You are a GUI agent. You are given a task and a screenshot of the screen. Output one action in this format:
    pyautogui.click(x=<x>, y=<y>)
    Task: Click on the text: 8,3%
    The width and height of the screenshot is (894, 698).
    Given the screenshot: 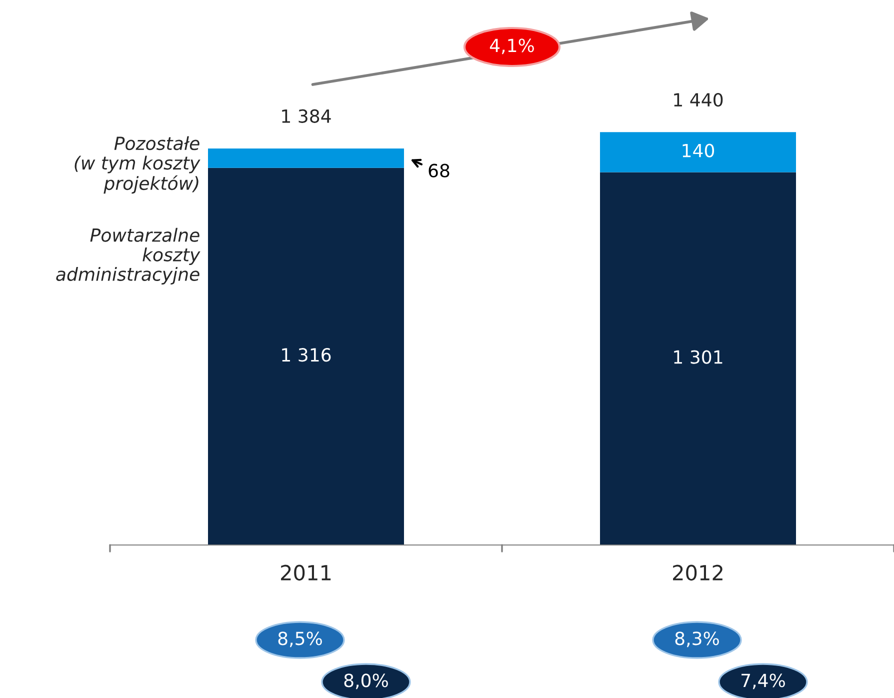 What is the action you would take?
    pyautogui.click(x=697, y=640)
    